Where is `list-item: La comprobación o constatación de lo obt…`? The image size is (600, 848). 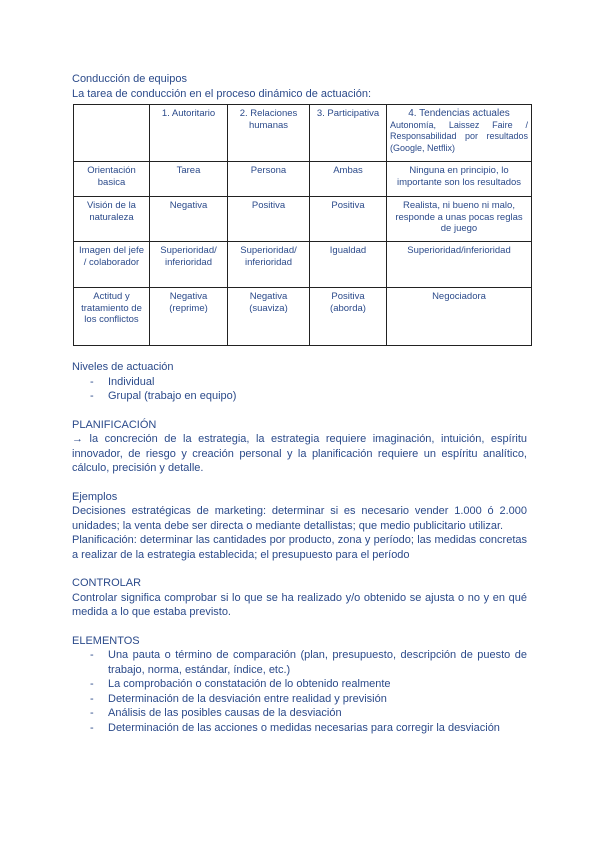 list-item: La comprobación o constatación de lo obt… is located at coordinates (299, 684).